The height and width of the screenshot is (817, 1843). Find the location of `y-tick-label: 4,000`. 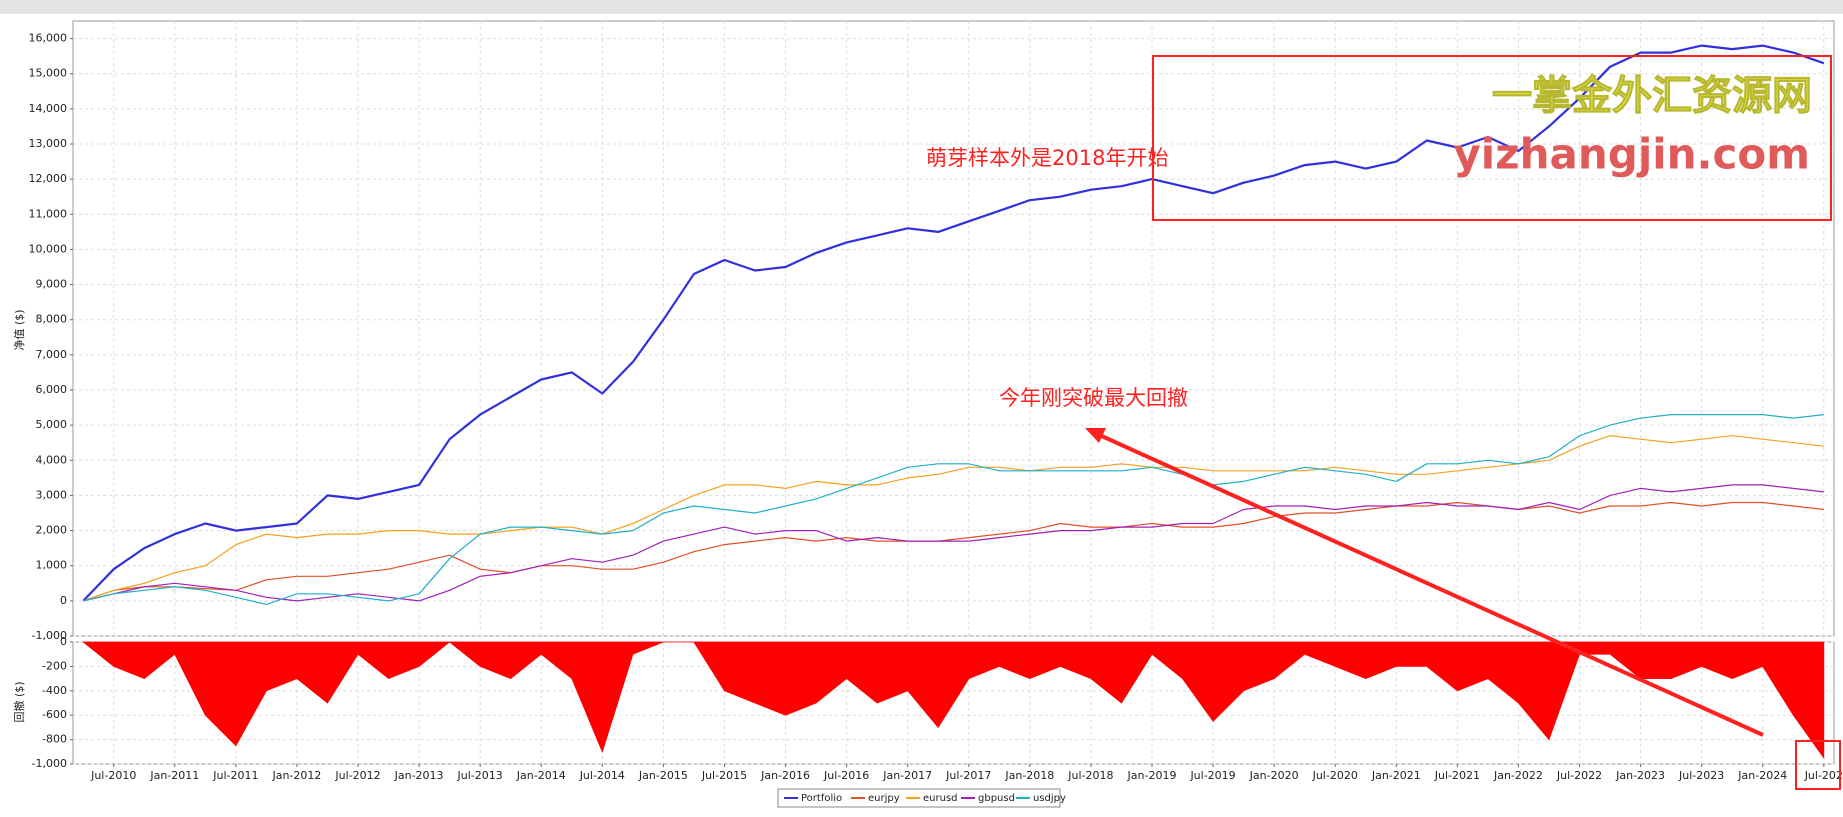

y-tick-label: 4,000 is located at coordinates (52, 459).